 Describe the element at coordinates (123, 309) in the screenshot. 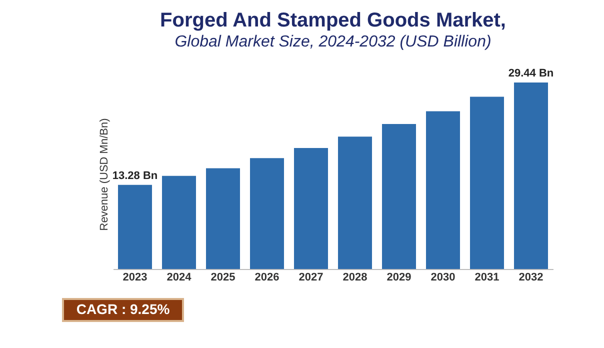

I see `text: CAGR : 9.25%` at that location.